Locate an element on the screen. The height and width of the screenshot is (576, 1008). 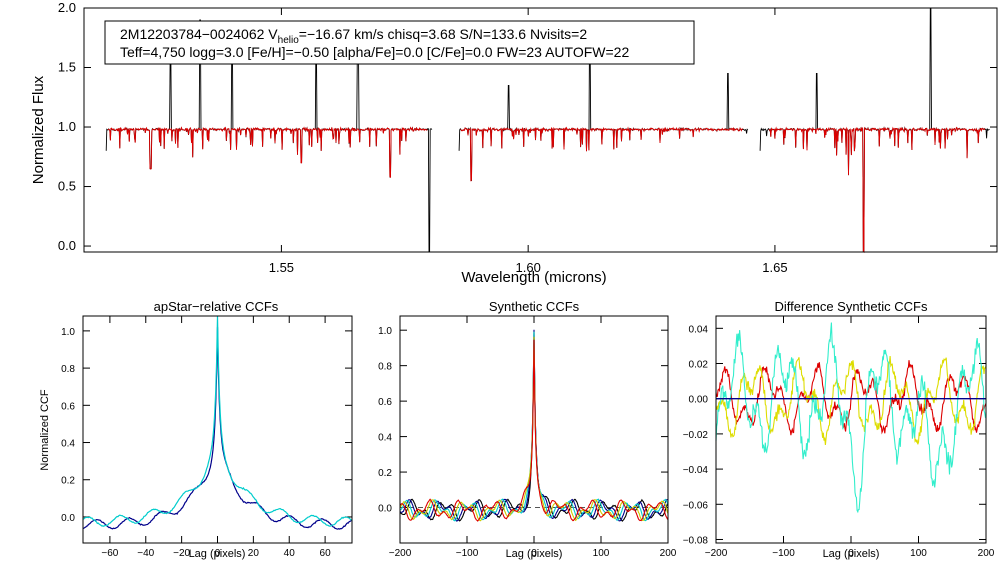
synthetic-ccf-frame is located at coordinates (534, 429).